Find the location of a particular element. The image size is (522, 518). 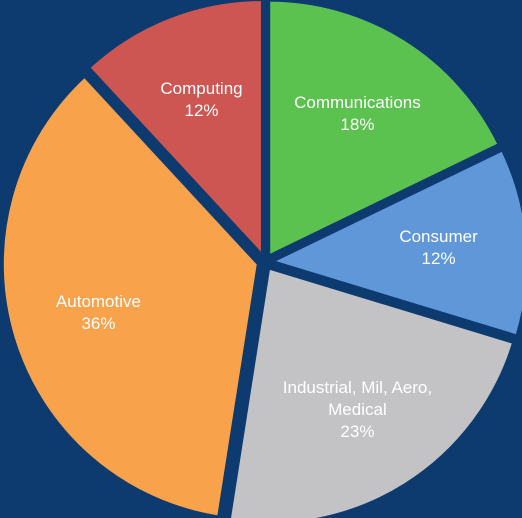

slice-label: Industrial, Mil, Aero, Medical 23% is located at coordinates (357, 410).